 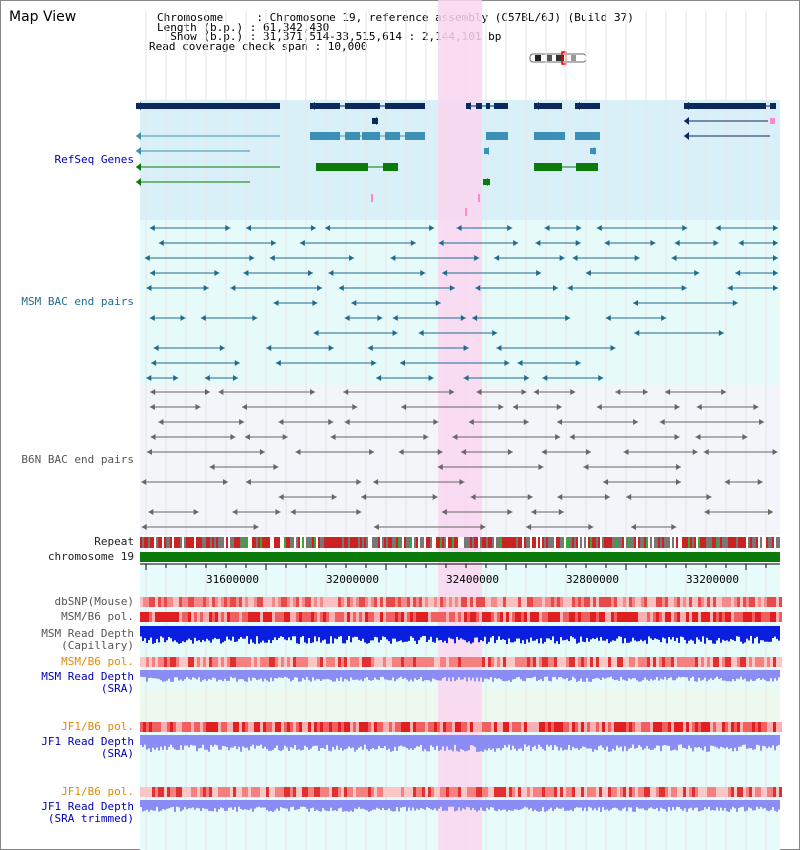 I want to click on gene-arrow, so click(x=577, y=106).